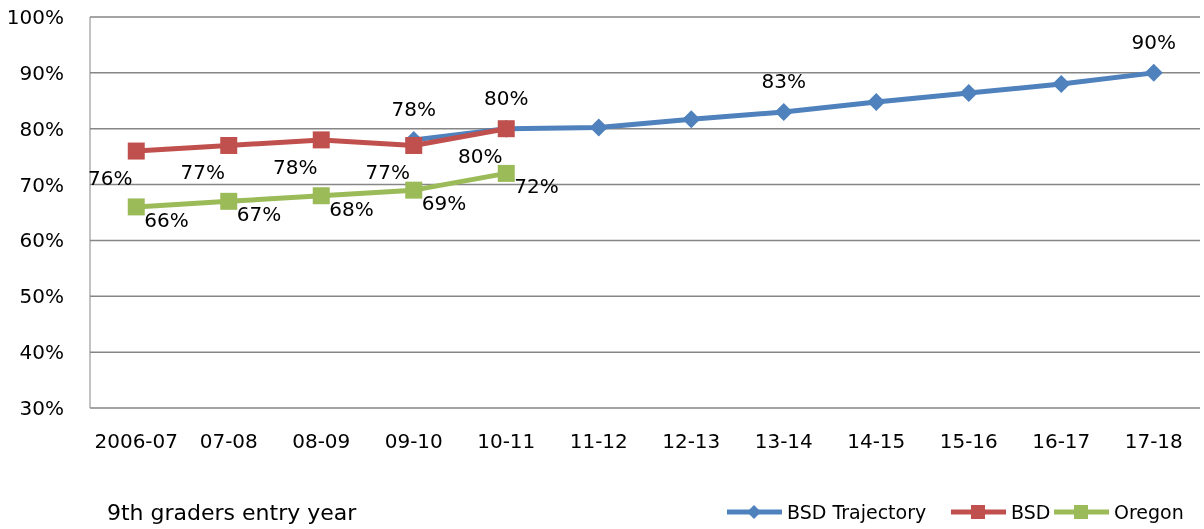  I want to click on x-tick-label: 16-17, so click(1061, 441).